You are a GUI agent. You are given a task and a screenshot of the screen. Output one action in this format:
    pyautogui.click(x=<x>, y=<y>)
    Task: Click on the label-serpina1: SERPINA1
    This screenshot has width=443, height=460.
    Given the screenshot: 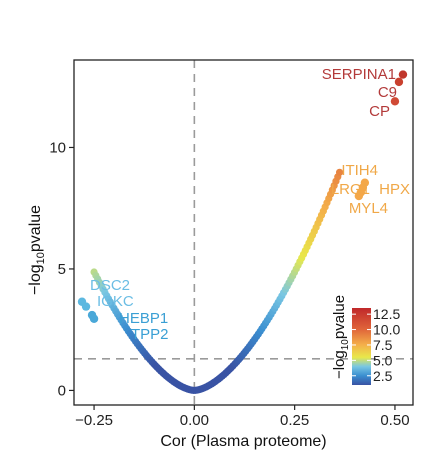 What is the action you would take?
    pyautogui.click(x=359, y=74)
    